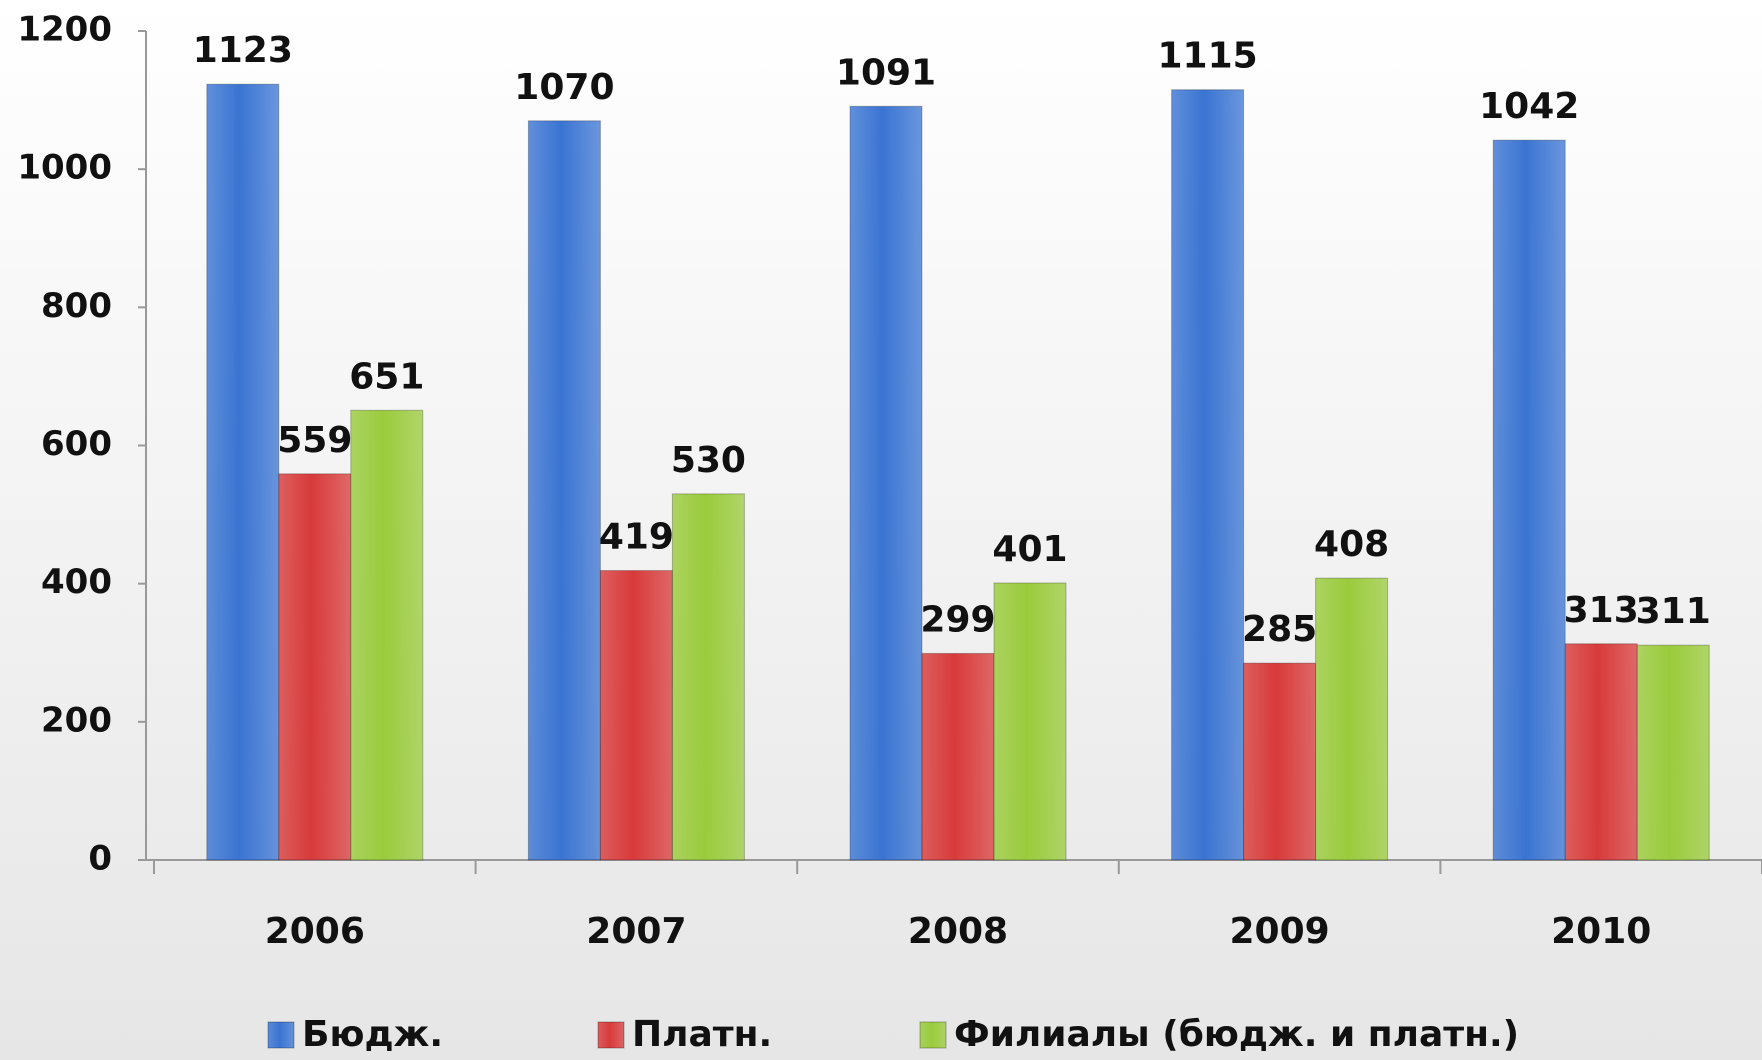  Describe the element at coordinates (636, 537) in the screenshot. I see `data-label: 419` at that location.